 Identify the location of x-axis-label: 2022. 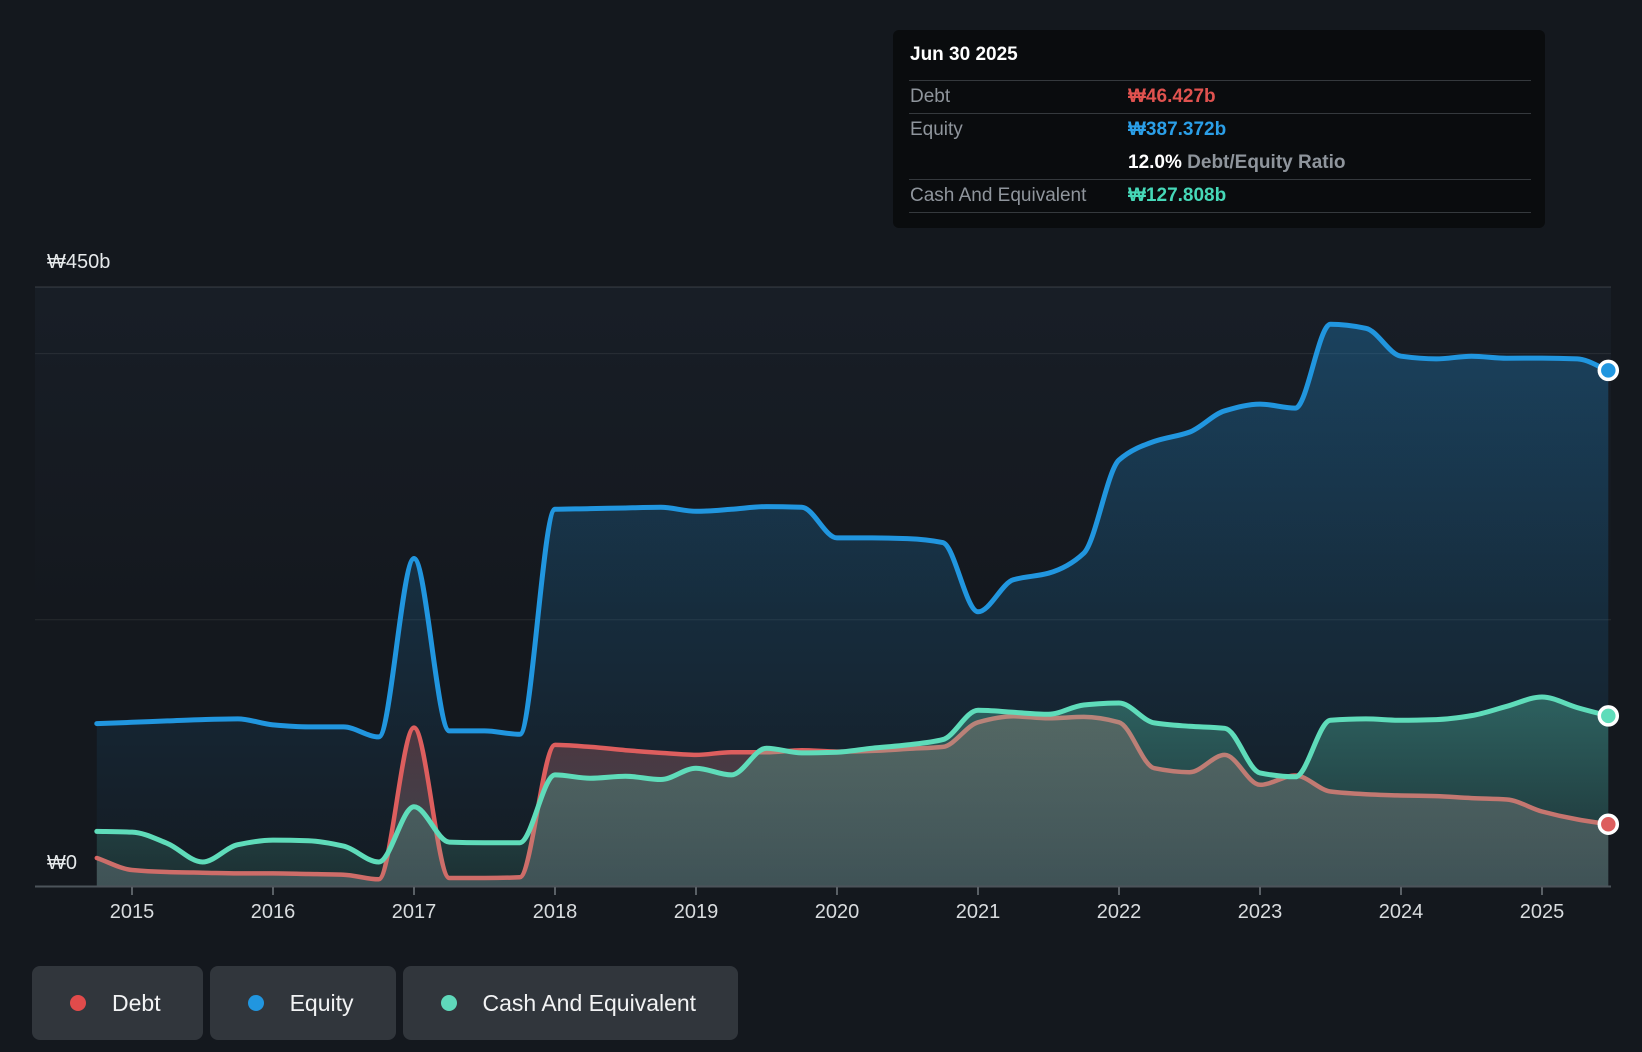
(1119, 912).